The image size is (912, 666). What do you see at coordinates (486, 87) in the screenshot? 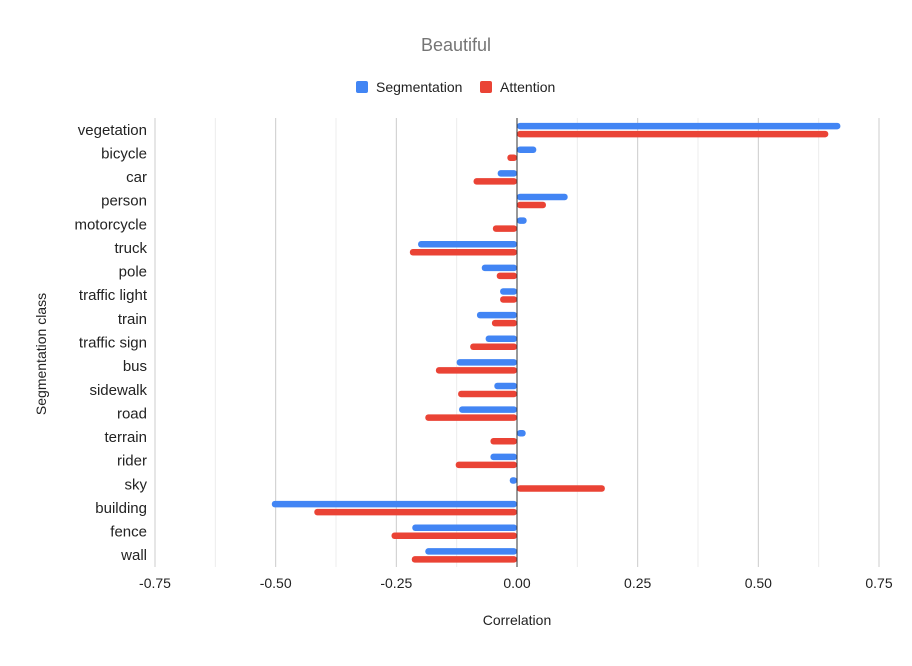
I see `legend-swatch-attention` at bounding box center [486, 87].